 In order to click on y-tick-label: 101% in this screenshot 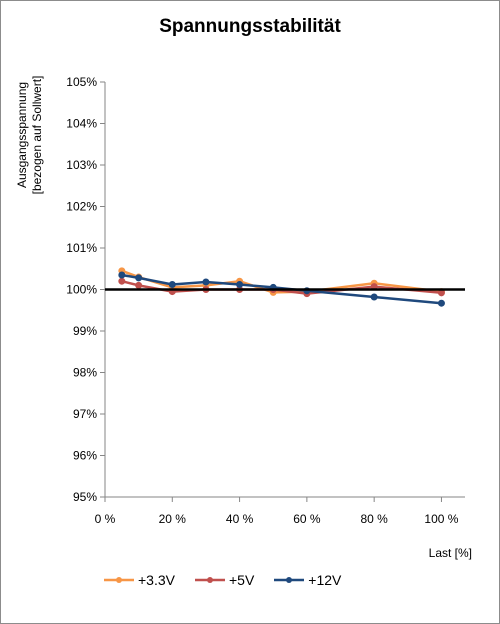, I will do `click(81, 248)`.